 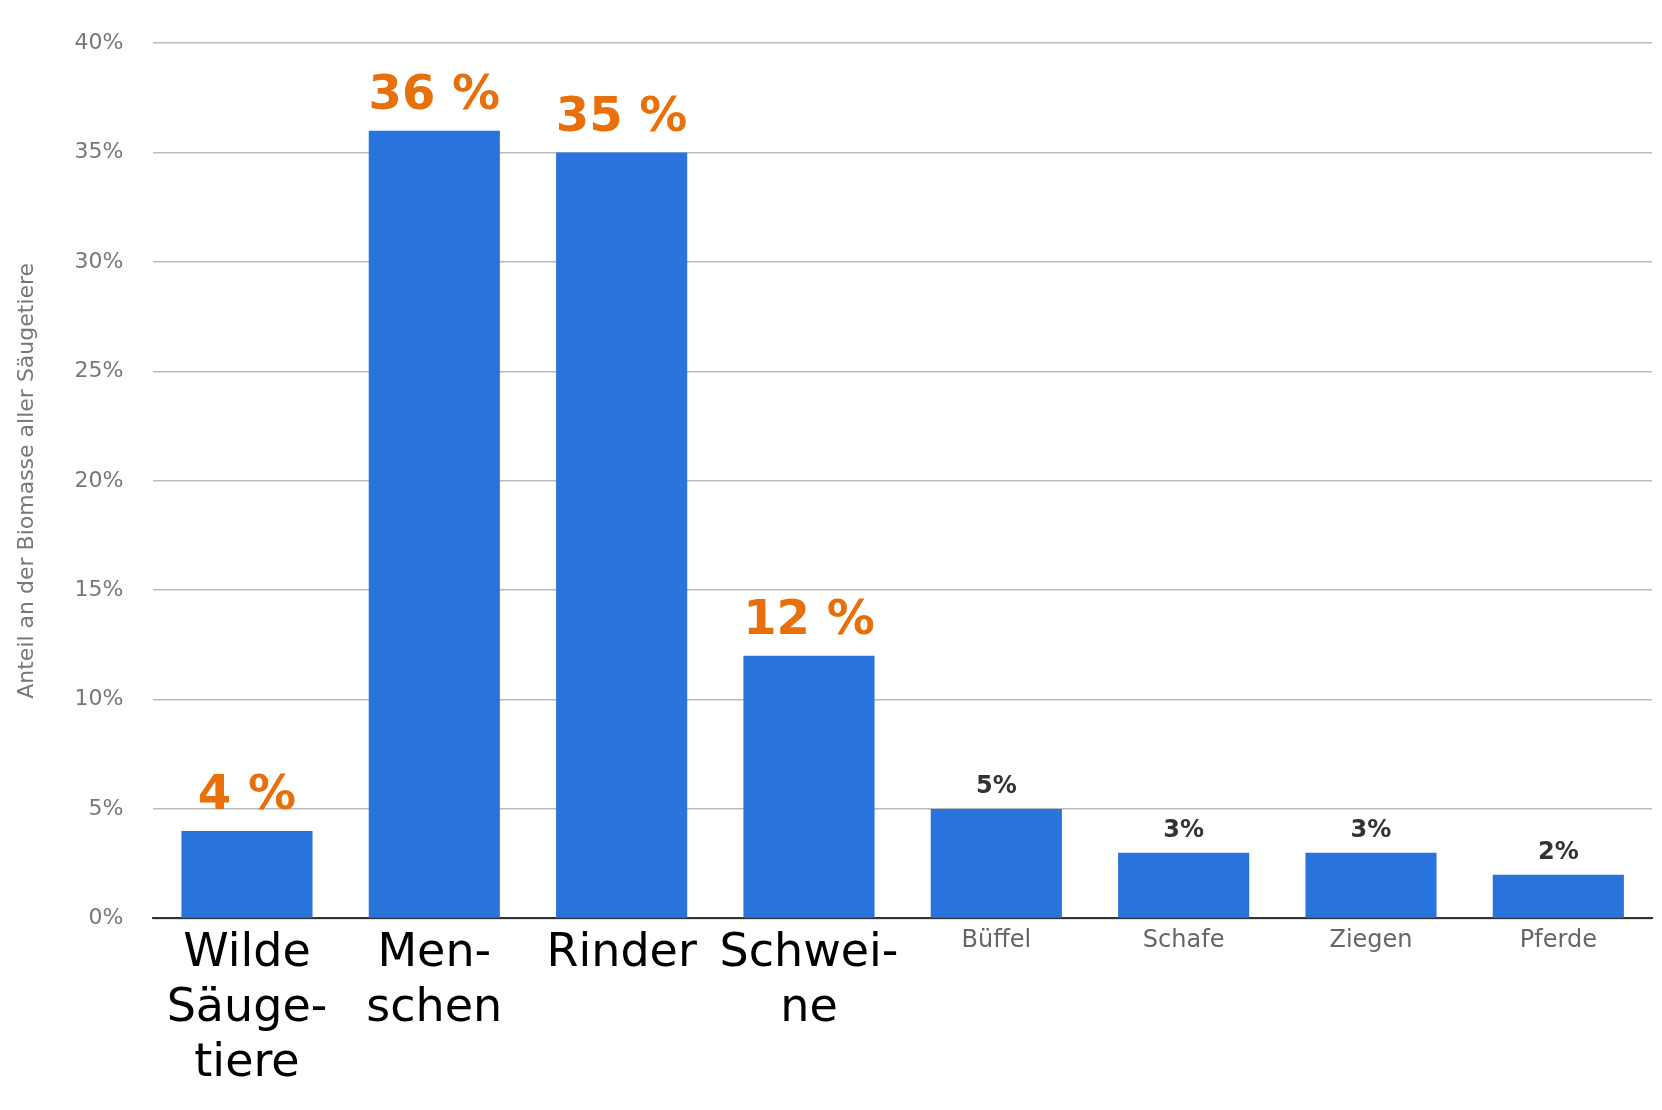 I want to click on data-label: 12 %, so click(x=809, y=617).